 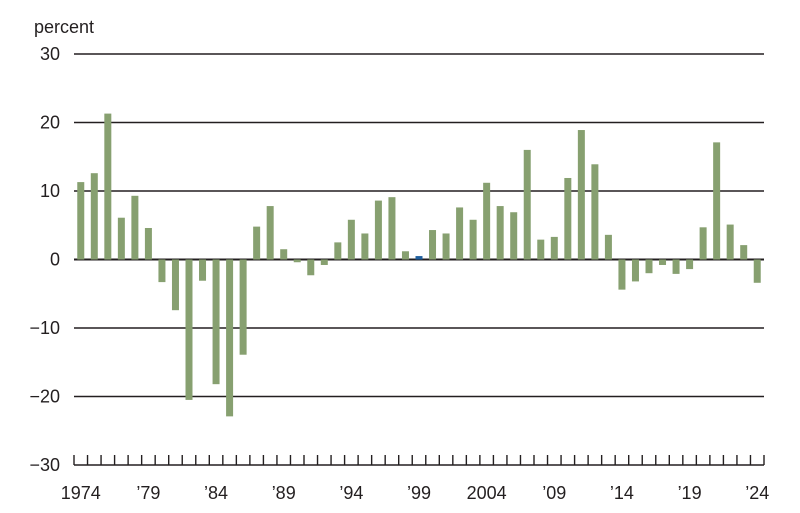 I want to click on y-tick-label: 10, so click(x=50, y=191).